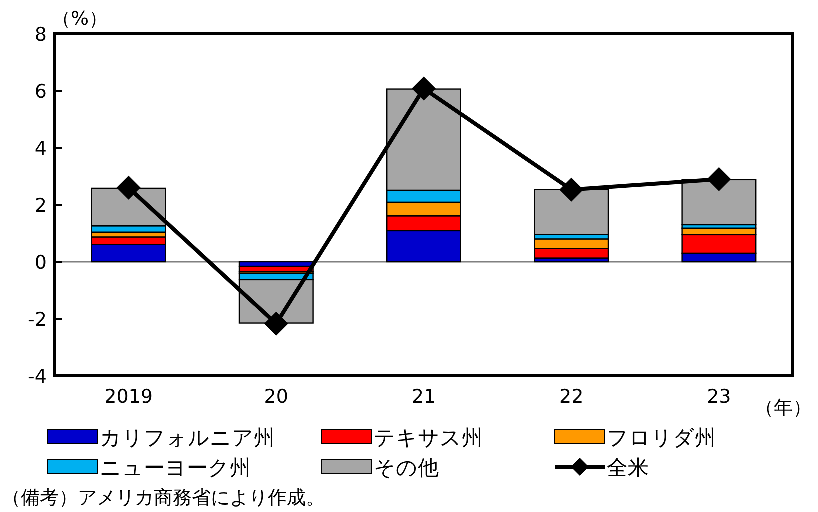 The width and height of the screenshot is (818, 512). What do you see at coordinates (80, 19) in the screenshot?
I see `y-axis-title: （%）` at bounding box center [80, 19].